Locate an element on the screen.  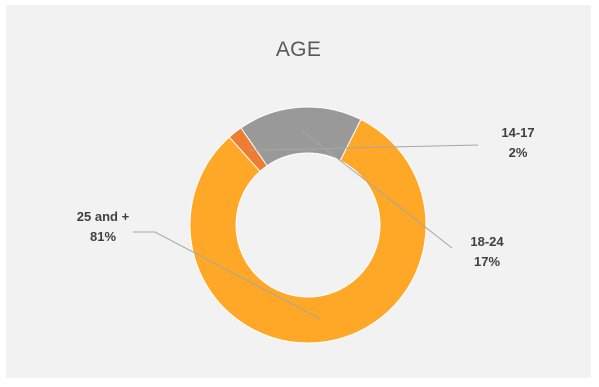
category-label: 25 and + is located at coordinates (103, 216).